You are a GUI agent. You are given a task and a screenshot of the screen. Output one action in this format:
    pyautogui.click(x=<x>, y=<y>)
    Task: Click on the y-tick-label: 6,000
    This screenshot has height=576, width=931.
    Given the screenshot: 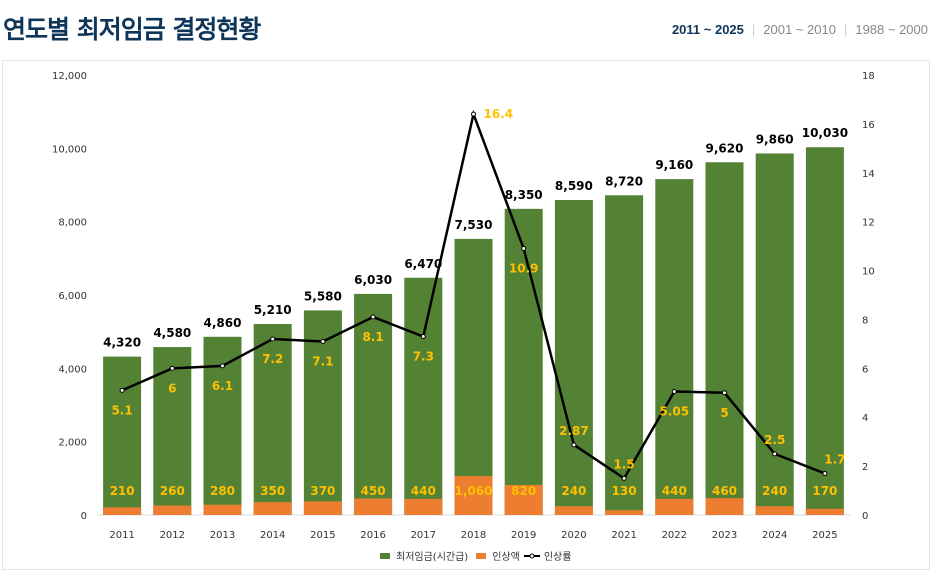 What is the action you would take?
    pyautogui.click(x=72, y=296)
    